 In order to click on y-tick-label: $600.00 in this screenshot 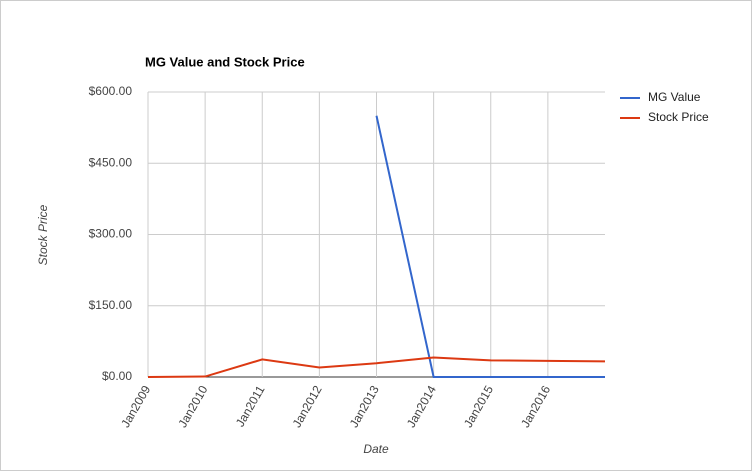, I will do `click(111, 91)`.